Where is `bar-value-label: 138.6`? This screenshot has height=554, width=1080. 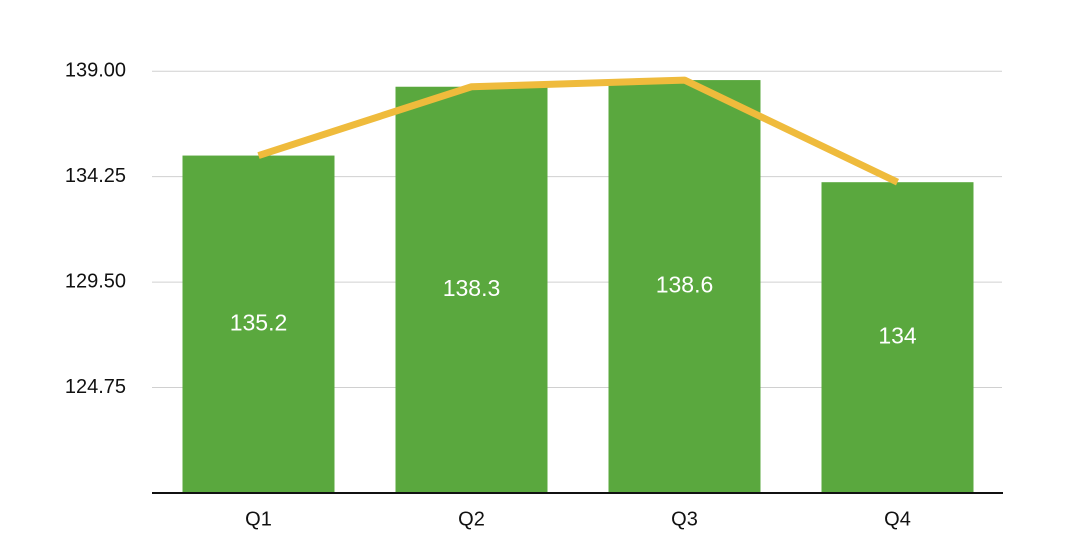 bar-value-label: 138.6 is located at coordinates (685, 285).